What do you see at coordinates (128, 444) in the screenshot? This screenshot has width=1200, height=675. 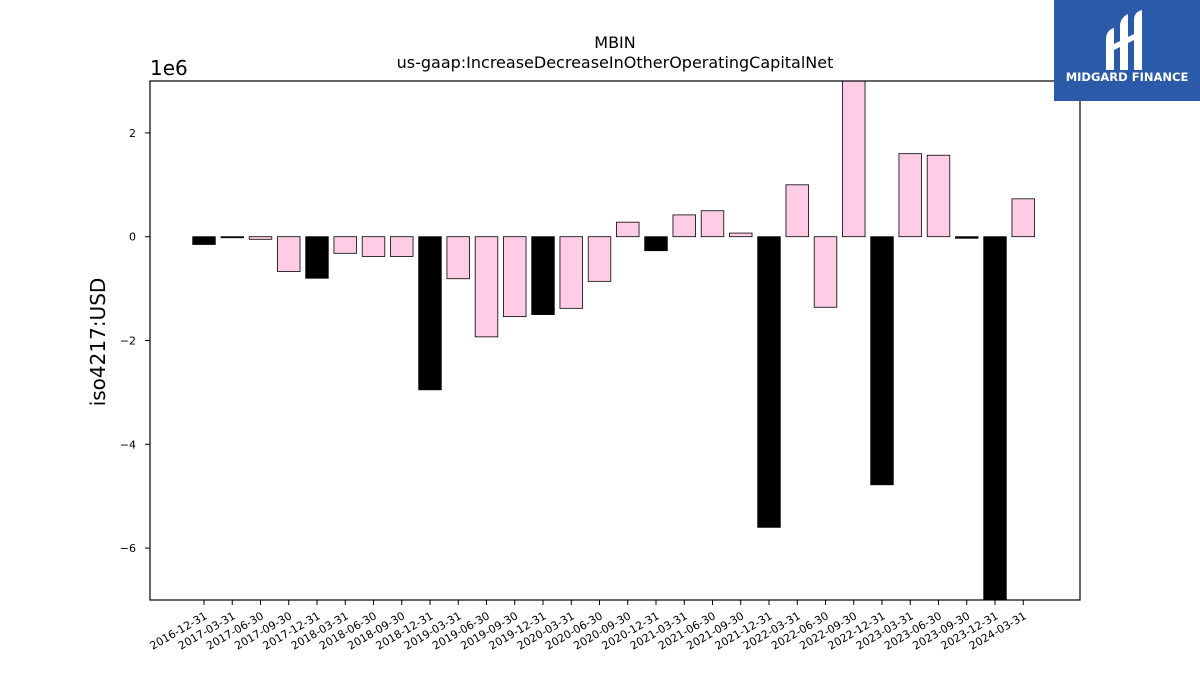 I see `y-tick-label: −4` at bounding box center [128, 444].